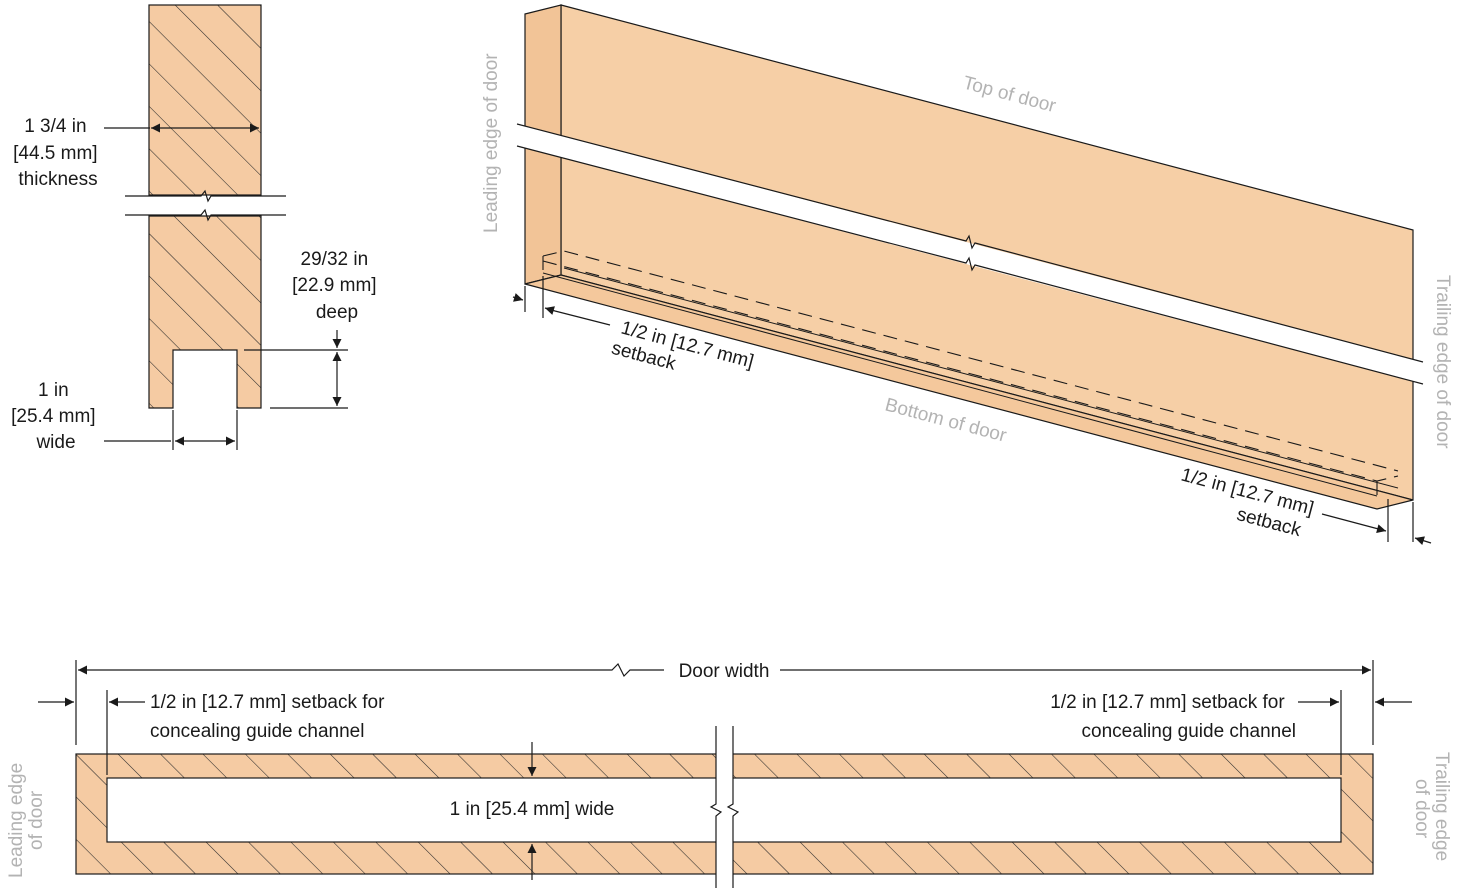  Describe the element at coordinates (55, 153) in the screenshot. I see `thickness-label-line: [44.5 mm]` at that location.